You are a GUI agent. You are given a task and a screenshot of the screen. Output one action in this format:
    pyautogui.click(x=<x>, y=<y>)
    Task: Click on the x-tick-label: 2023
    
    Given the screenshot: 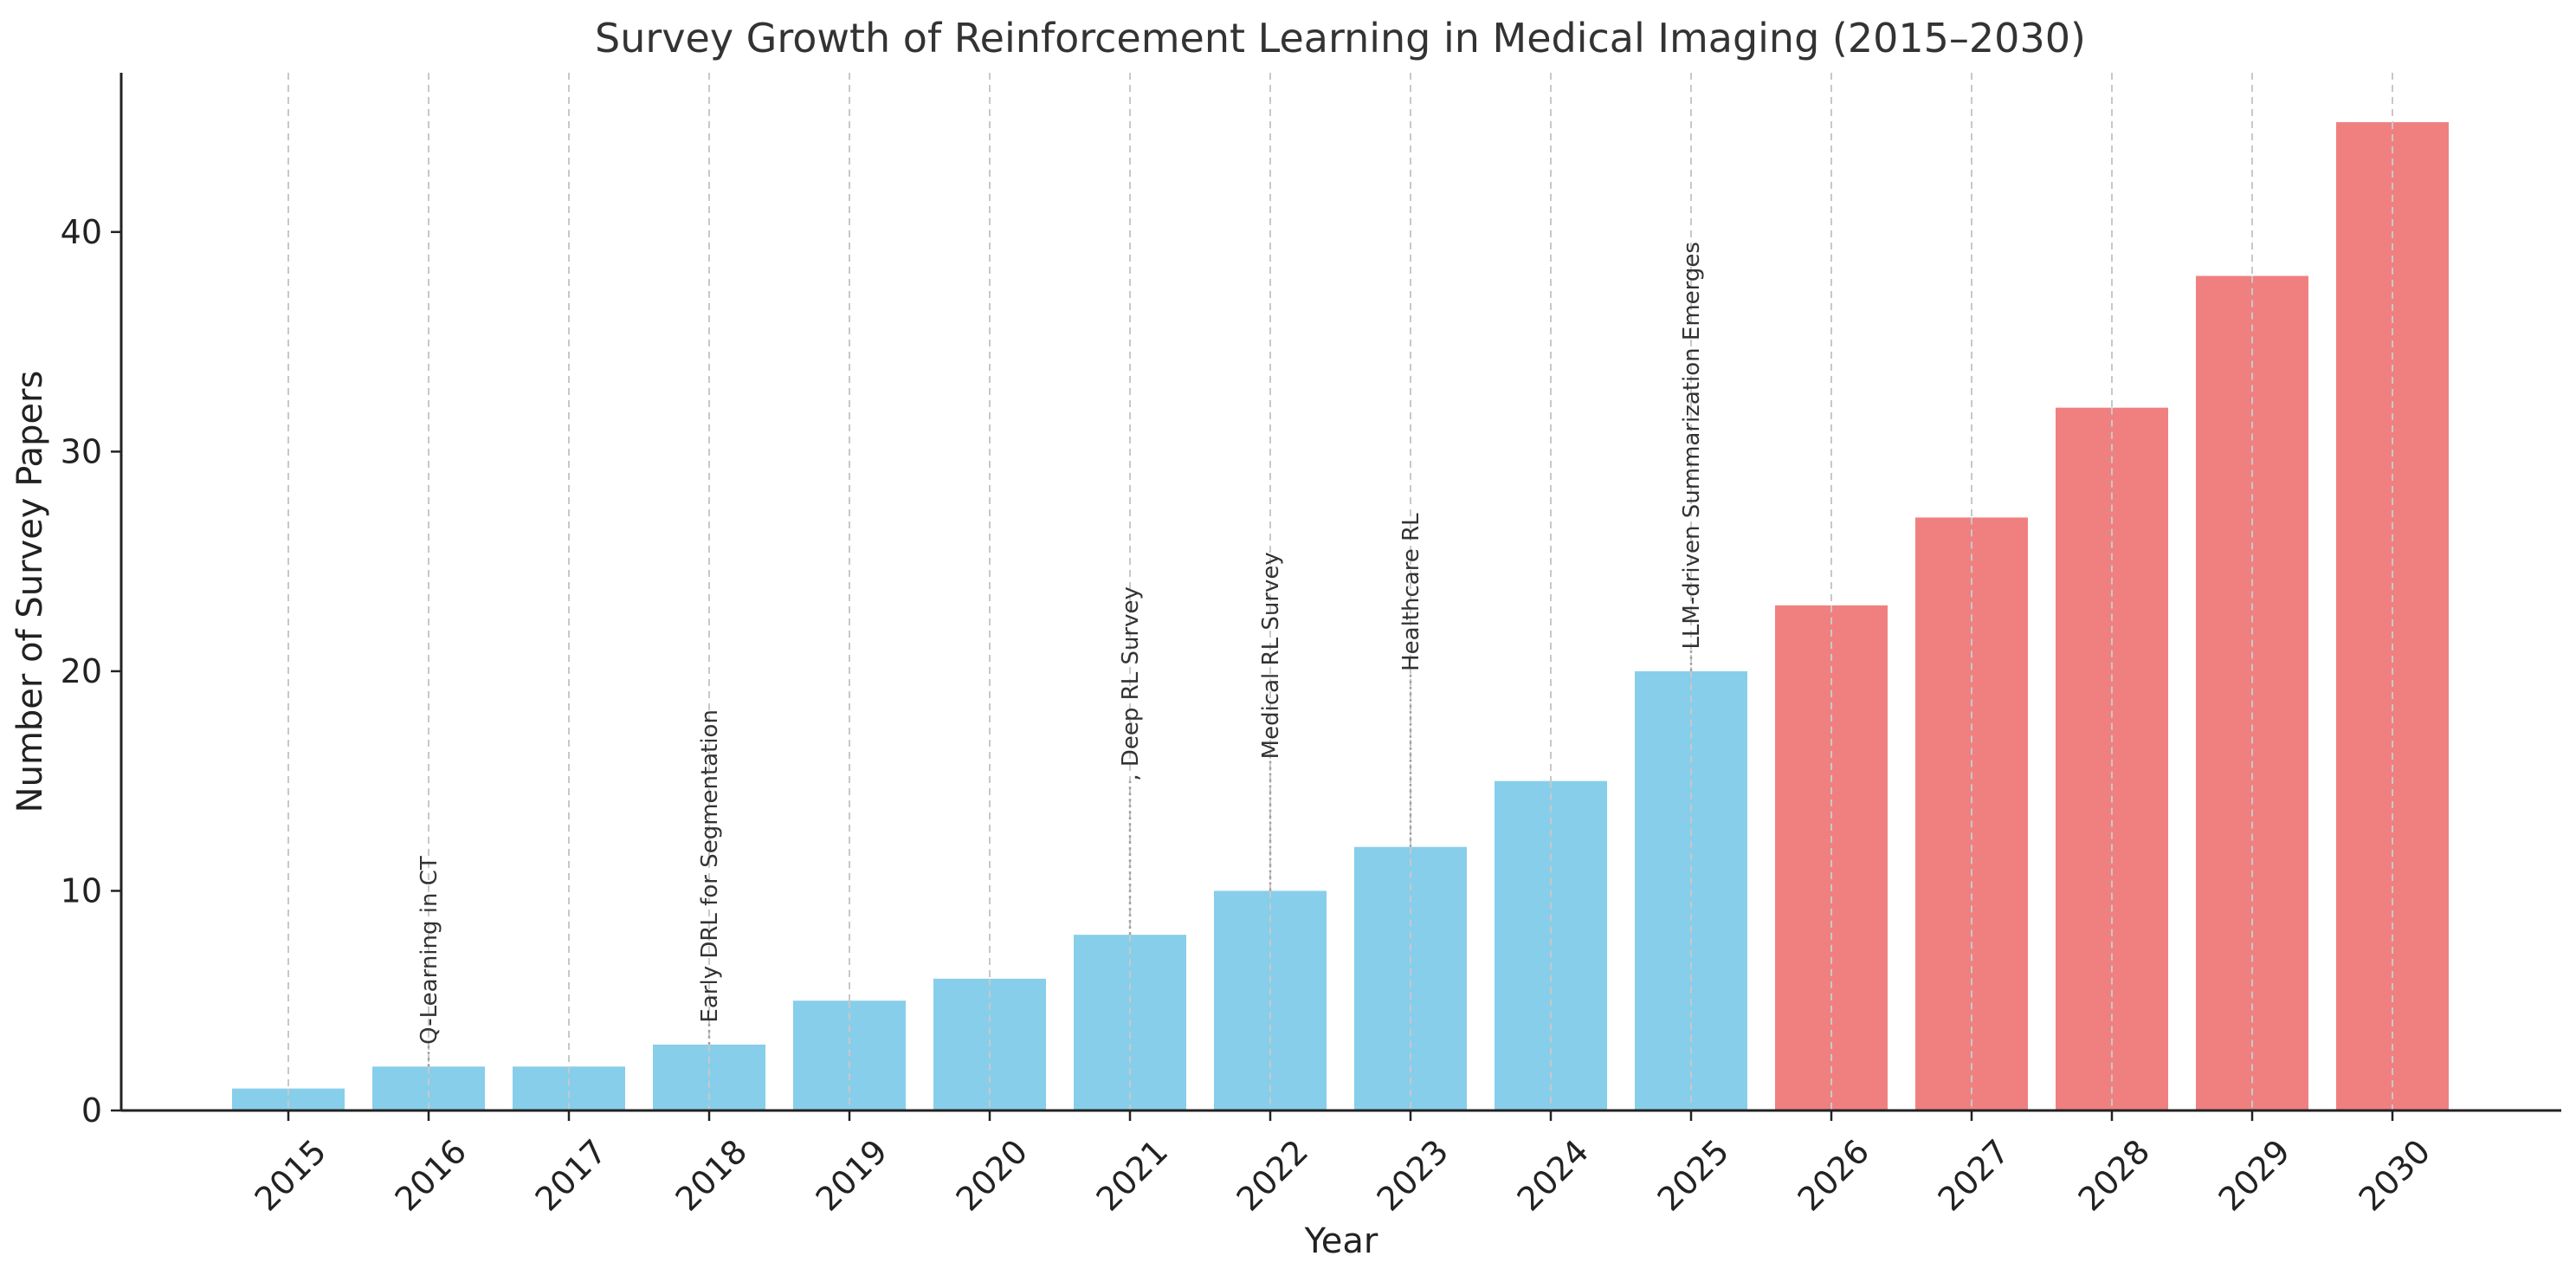 What is the action you would take?
    pyautogui.click(x=1413, y=1175)
    